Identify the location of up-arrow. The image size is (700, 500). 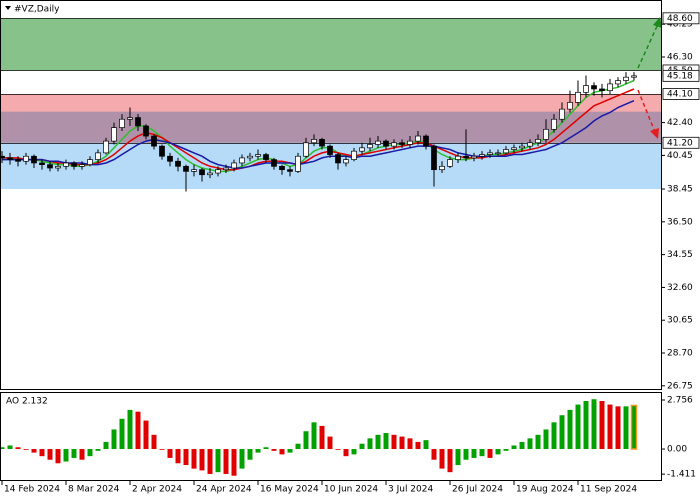
(648, 46).